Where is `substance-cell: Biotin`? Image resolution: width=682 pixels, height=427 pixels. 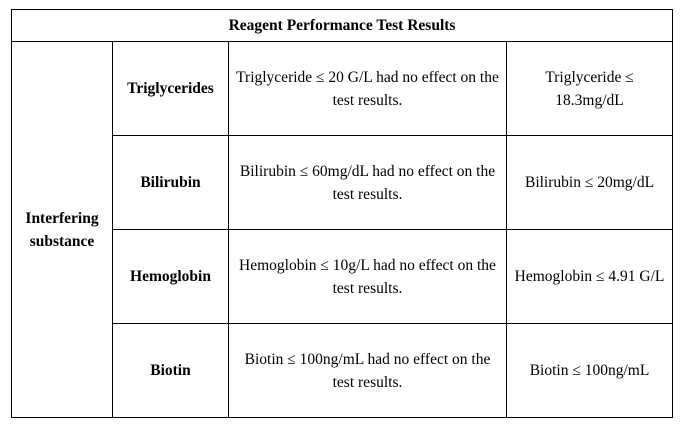 substance-cell: Biotin is located at coordinates (170, 370).